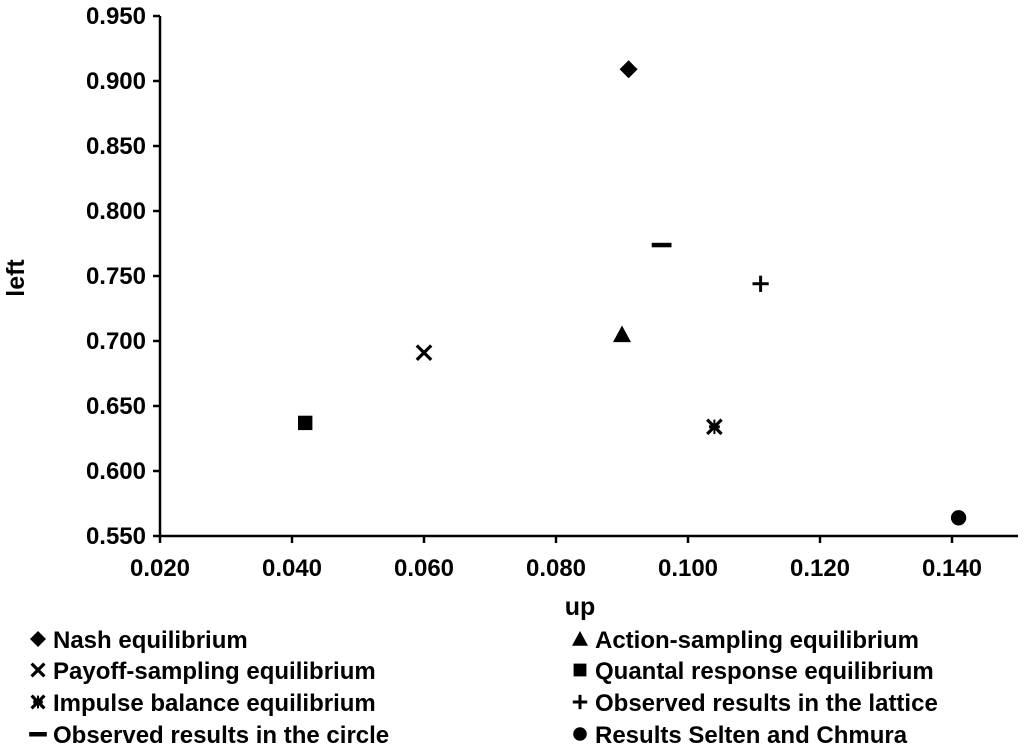 The image size is (1024, 752). I want to click on data-point-nash-equilibrium, so click(628, 69).